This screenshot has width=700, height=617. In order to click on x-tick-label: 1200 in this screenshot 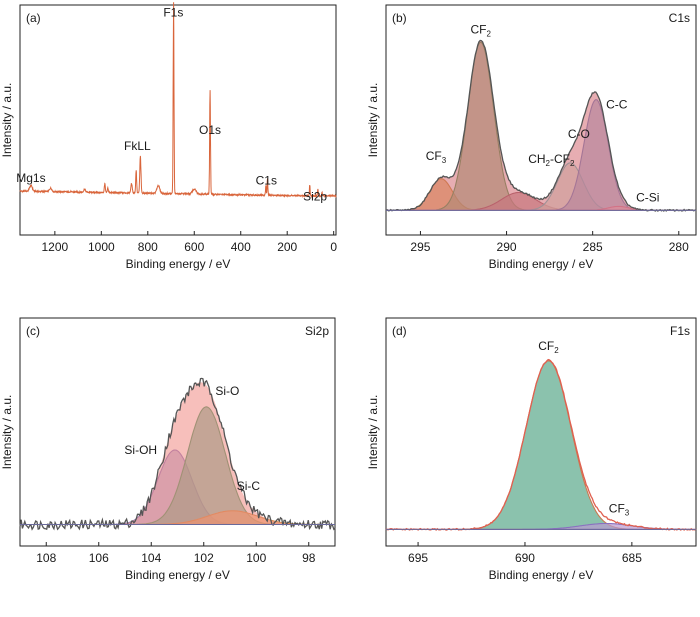, I will do `click(55, 247)`.